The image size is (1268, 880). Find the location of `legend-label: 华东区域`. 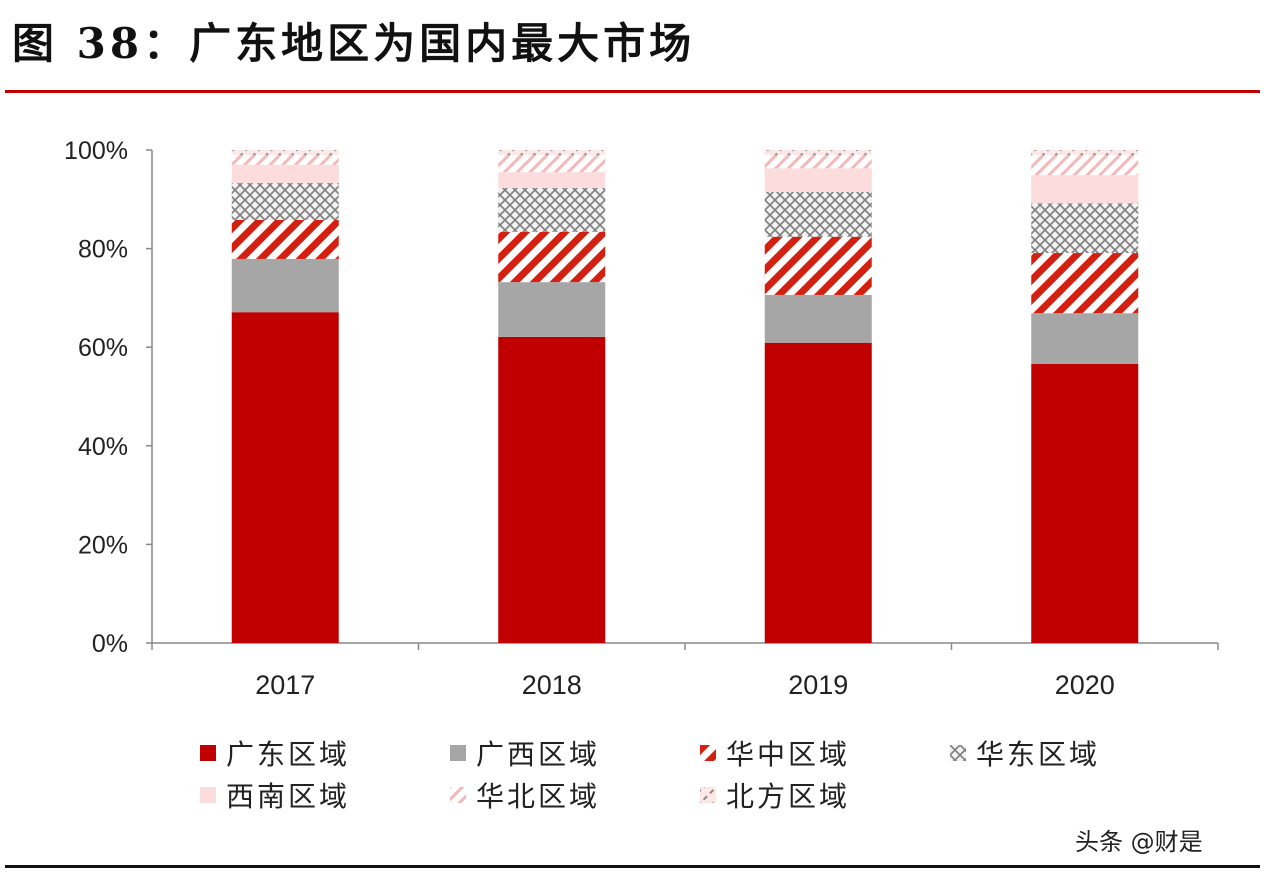

legend-label: 华东区域 is located at coordinates (1038, 754).